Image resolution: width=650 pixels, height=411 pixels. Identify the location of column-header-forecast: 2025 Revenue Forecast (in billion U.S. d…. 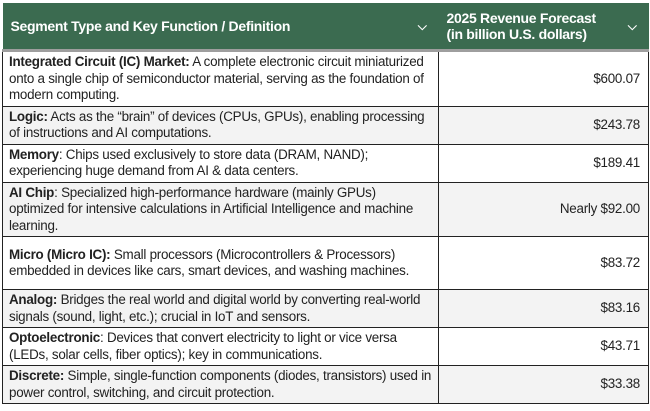
(543, 27).